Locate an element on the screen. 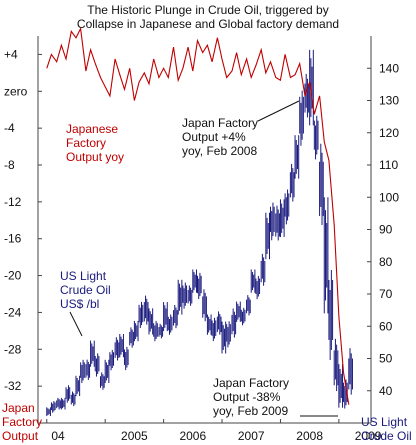 Image resolution: width=416 pixels, height=445 pixels. x-tick-label: 2006 is located at coordinates (192, 436).